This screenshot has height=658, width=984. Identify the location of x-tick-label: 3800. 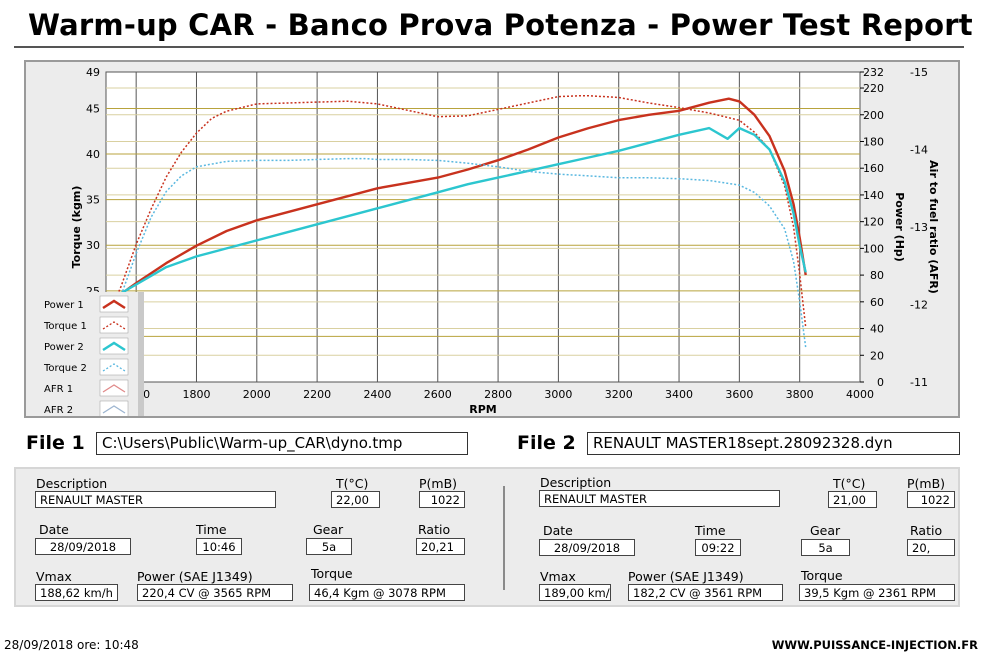
(800, 394).